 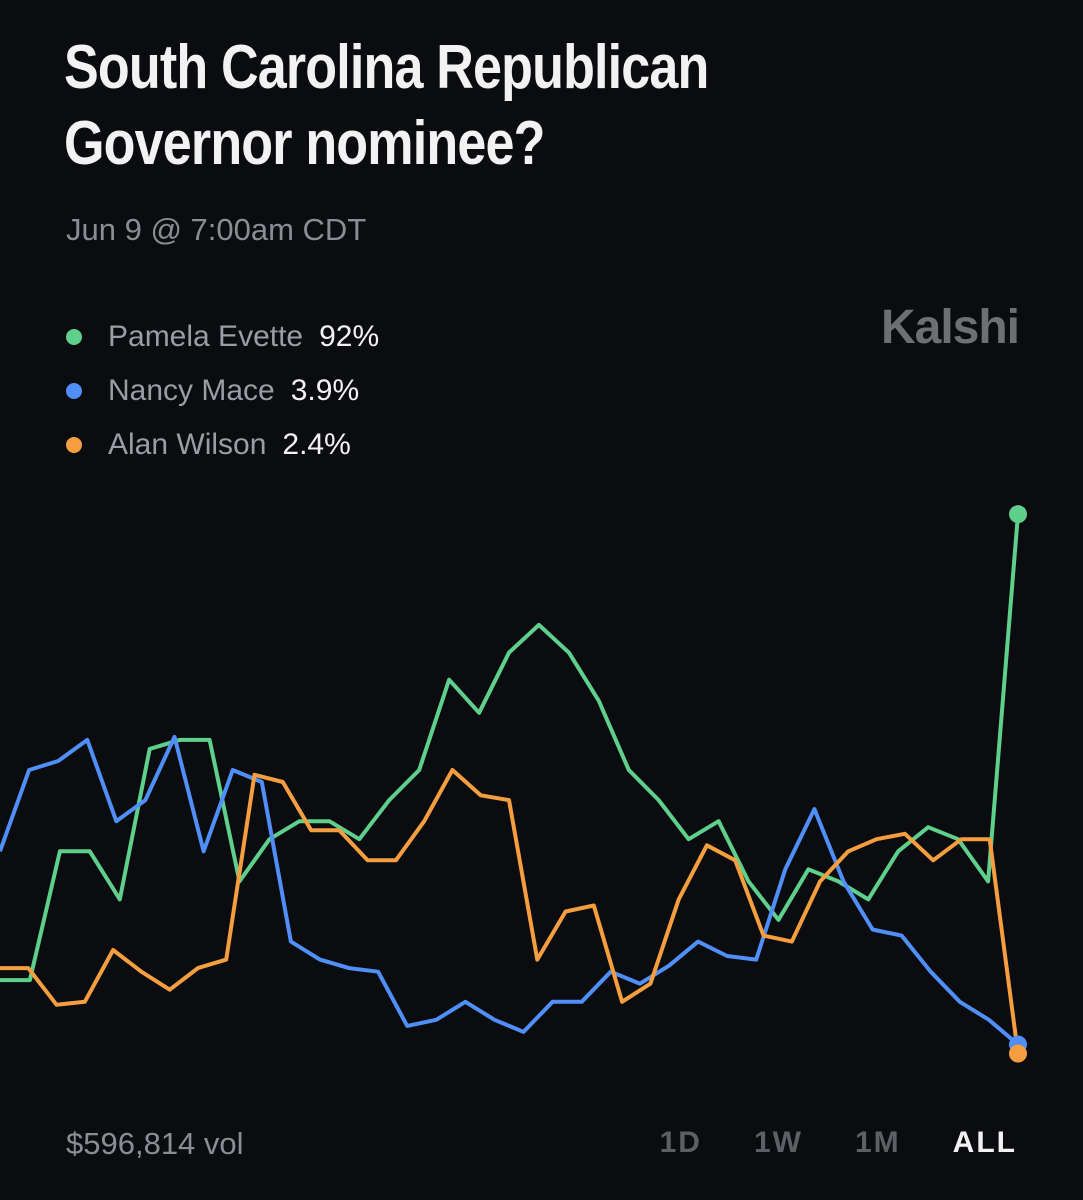 I want to click on legend-item: Pamela Evette 92%, so click(x=222, y=337).